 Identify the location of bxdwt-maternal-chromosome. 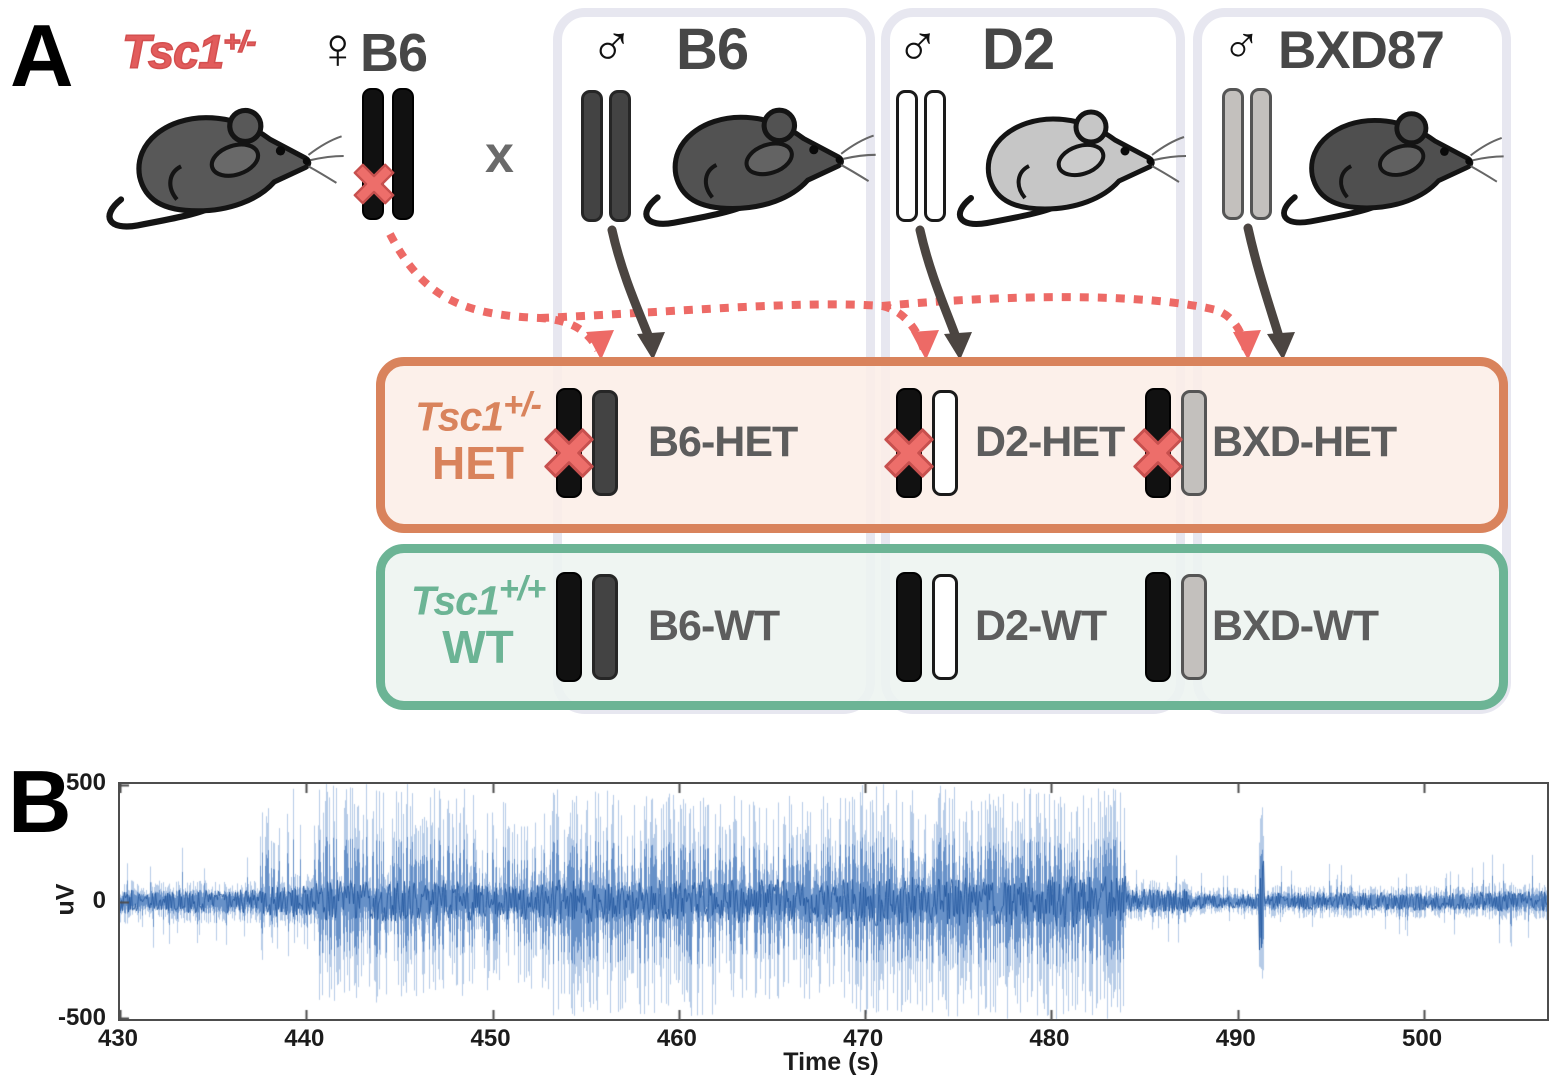
(1158, 627).